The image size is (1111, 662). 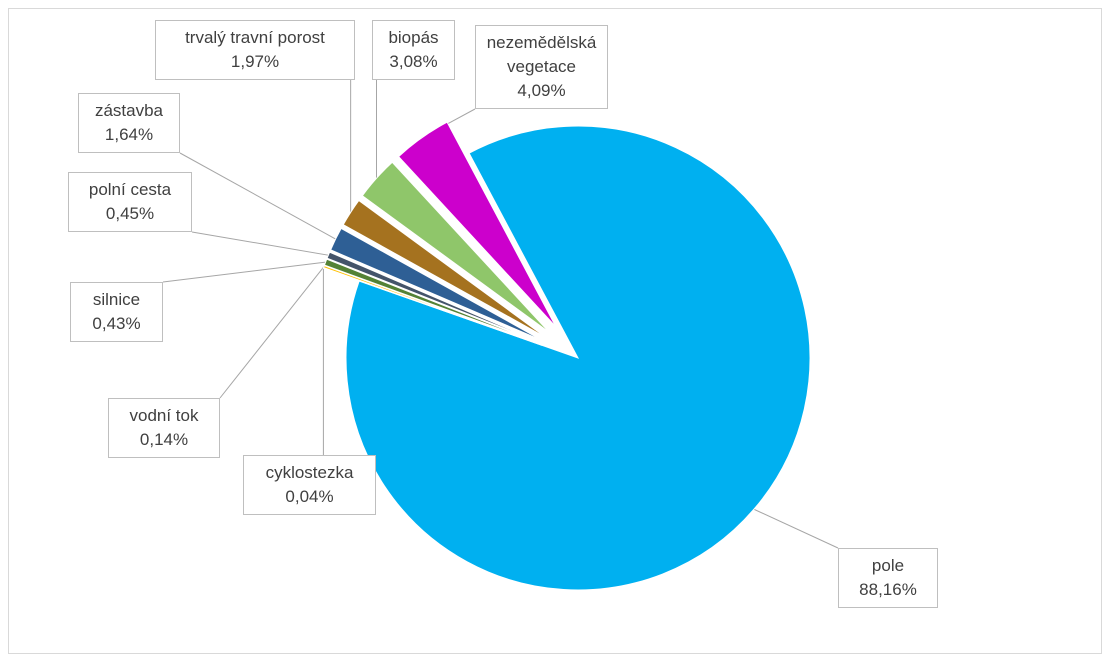 What do you see at coordinates (130, 189) in the screenshot?
I see `category-label: polní cesta` at bounding box center [130, 189].